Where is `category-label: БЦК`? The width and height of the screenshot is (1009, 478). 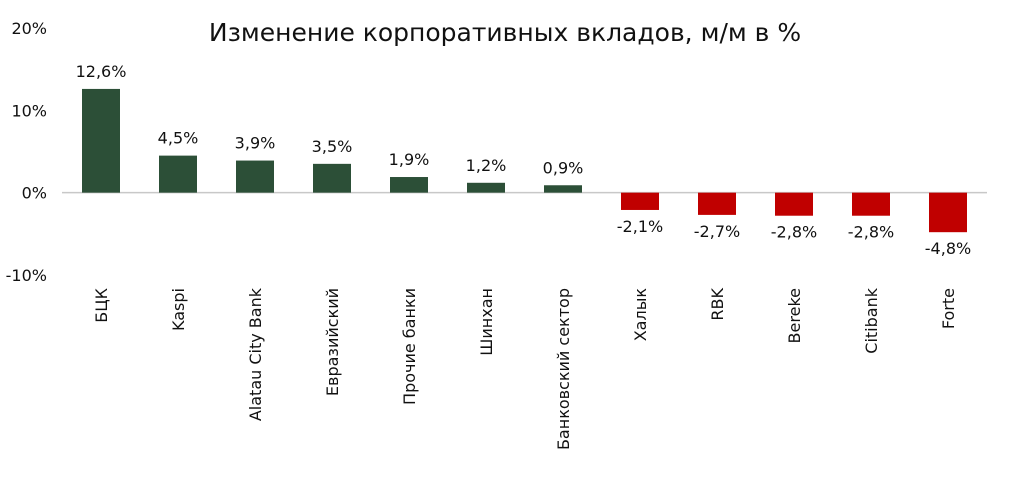
category-label: БЦК is located at coordinates (101, 304).